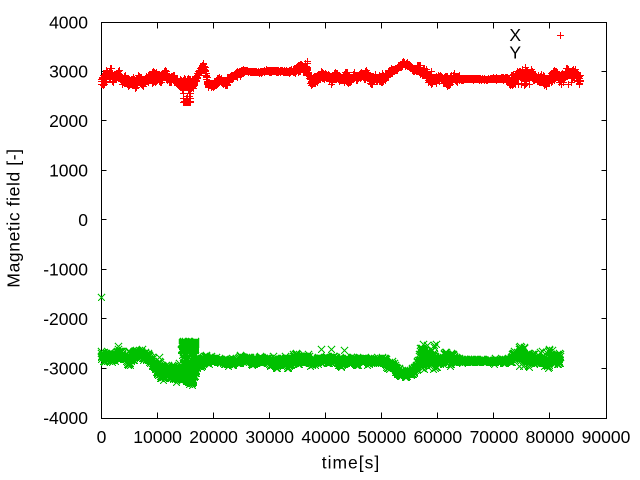  I want to click on svg-text: time[s], so click(351, 463).